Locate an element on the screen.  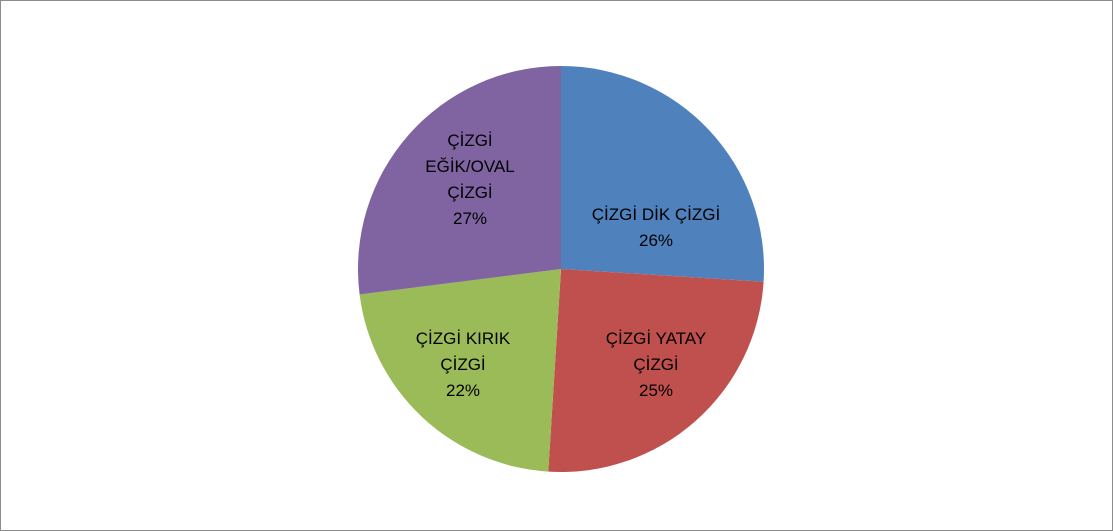
slice-label: ÇİZGİ DİK ÇİZGİ 26% is located at coordinates (656, 228).